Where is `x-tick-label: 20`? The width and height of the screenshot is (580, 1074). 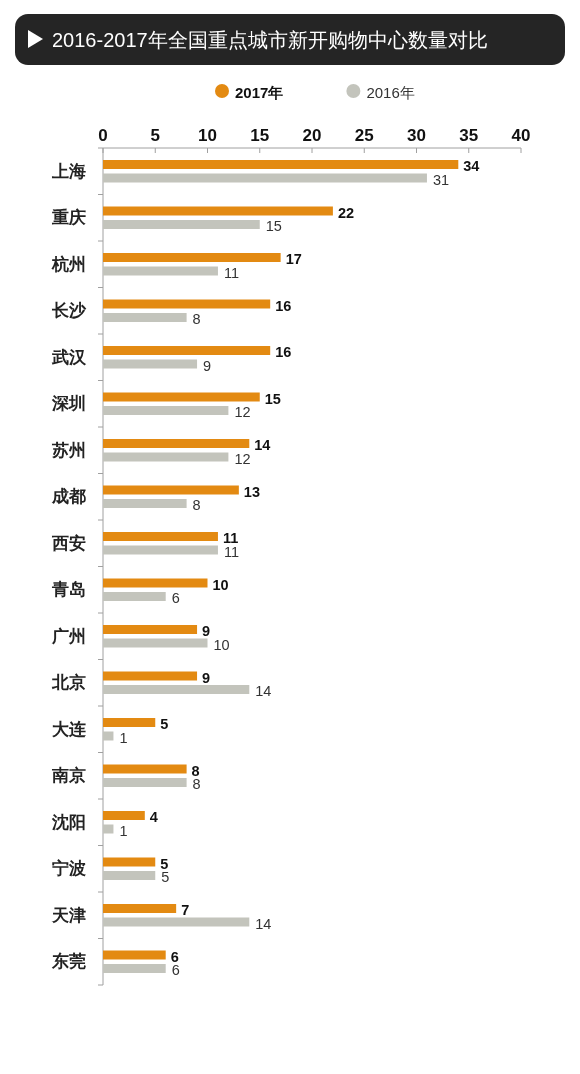
x-tick-label: 20 is located at coordinates (312, 135).